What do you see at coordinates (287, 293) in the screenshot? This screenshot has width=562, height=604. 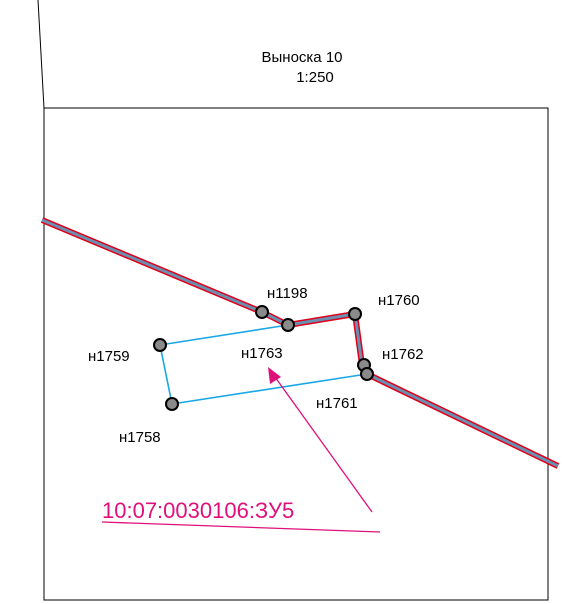 I see `point-label: н1198` at bounding box center [287, 293].